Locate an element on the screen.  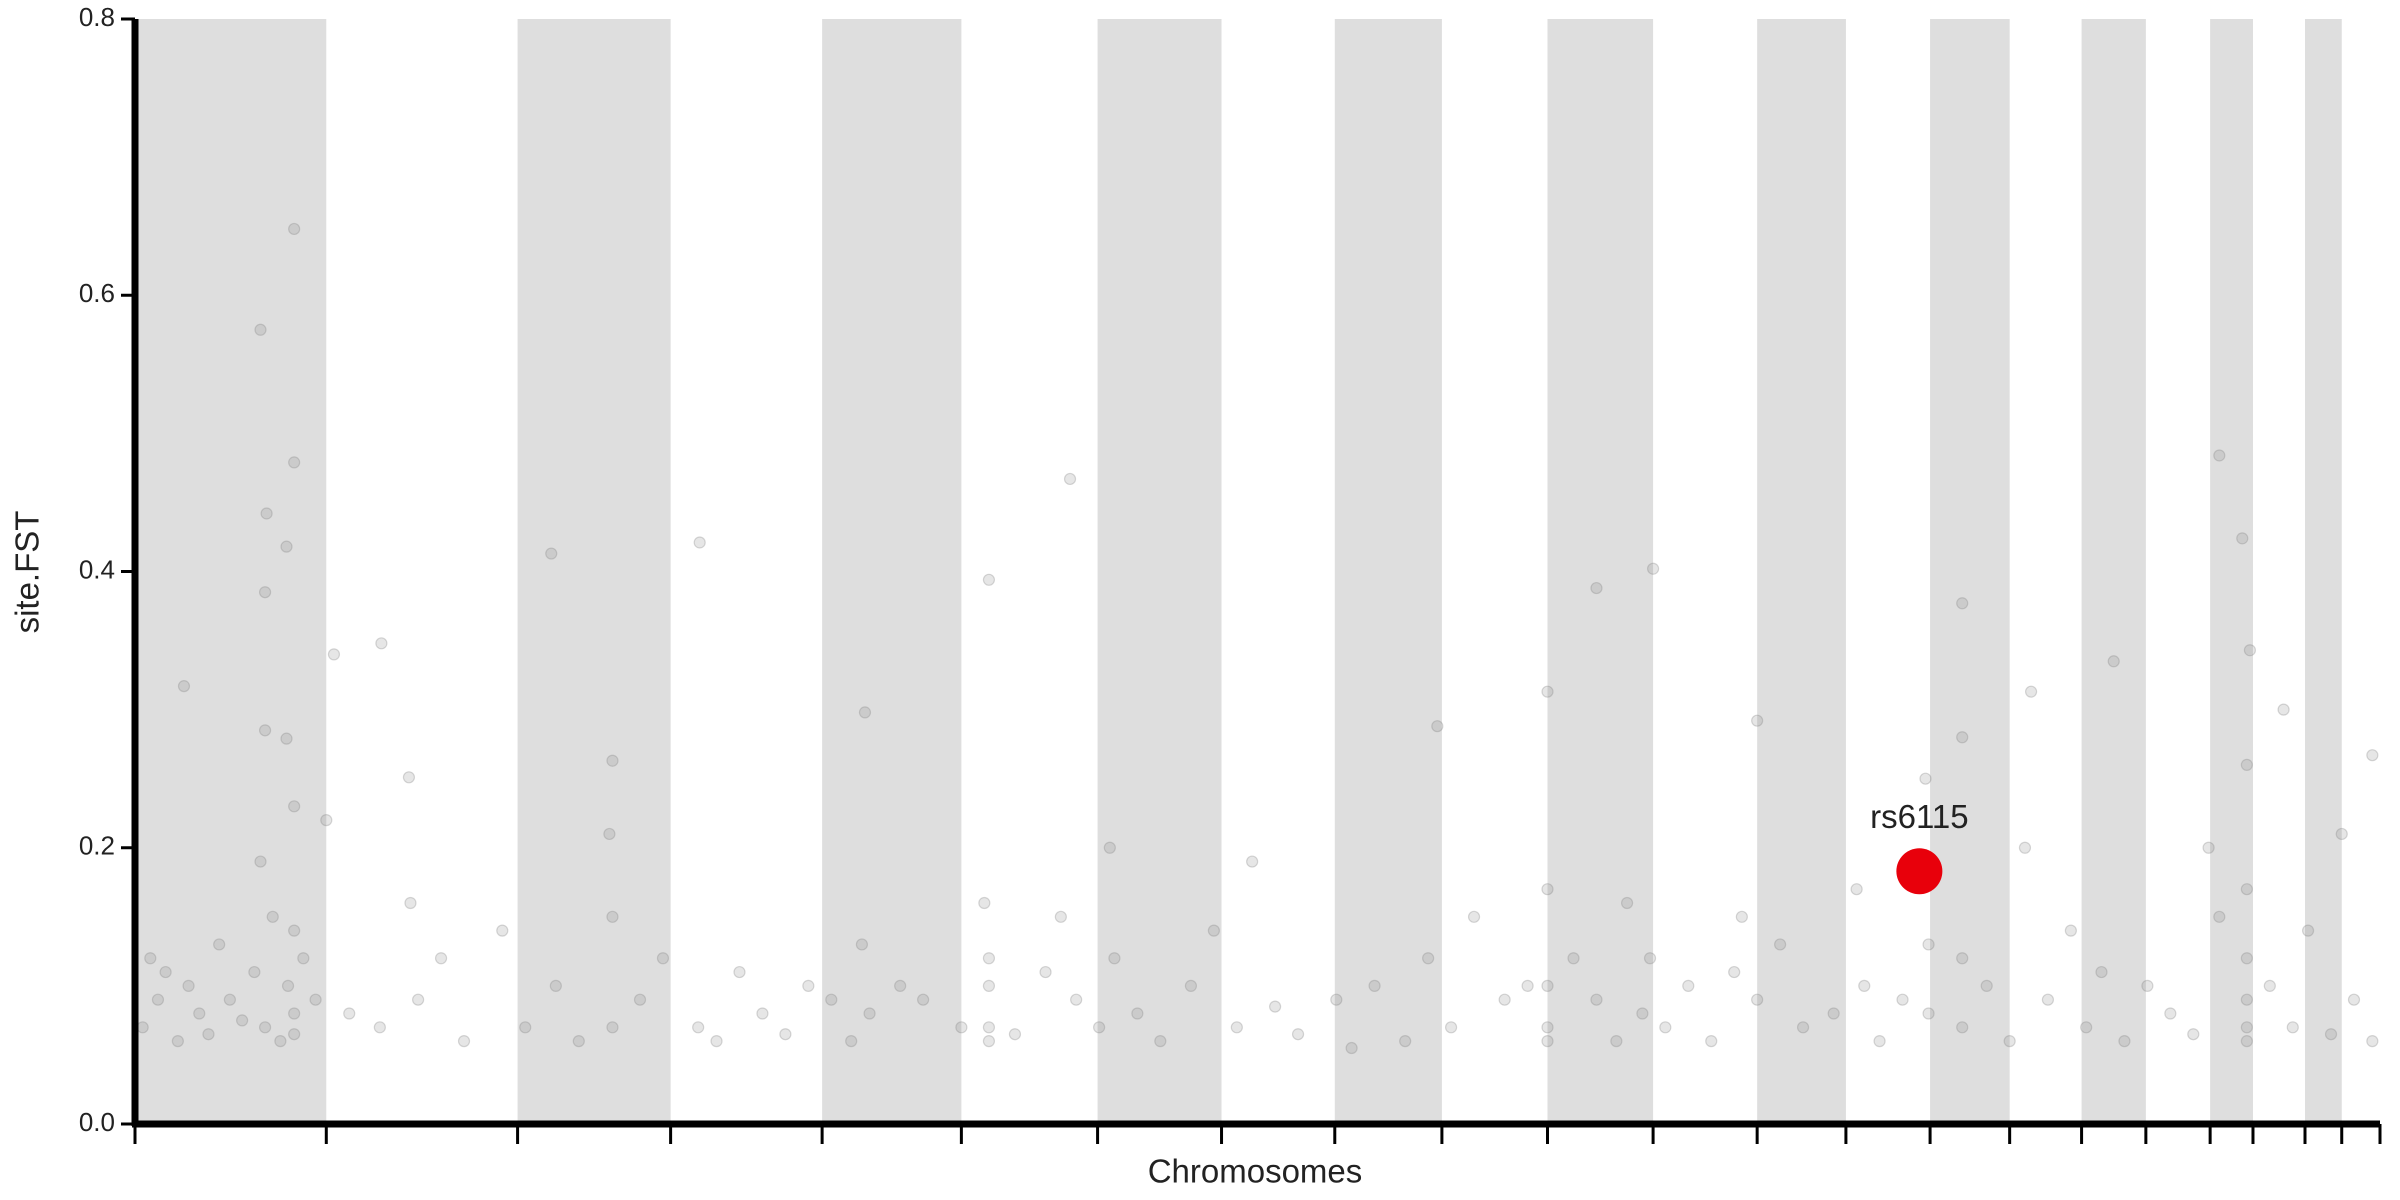
y-axis-label: site.FST is located at coordinates (27, 572).